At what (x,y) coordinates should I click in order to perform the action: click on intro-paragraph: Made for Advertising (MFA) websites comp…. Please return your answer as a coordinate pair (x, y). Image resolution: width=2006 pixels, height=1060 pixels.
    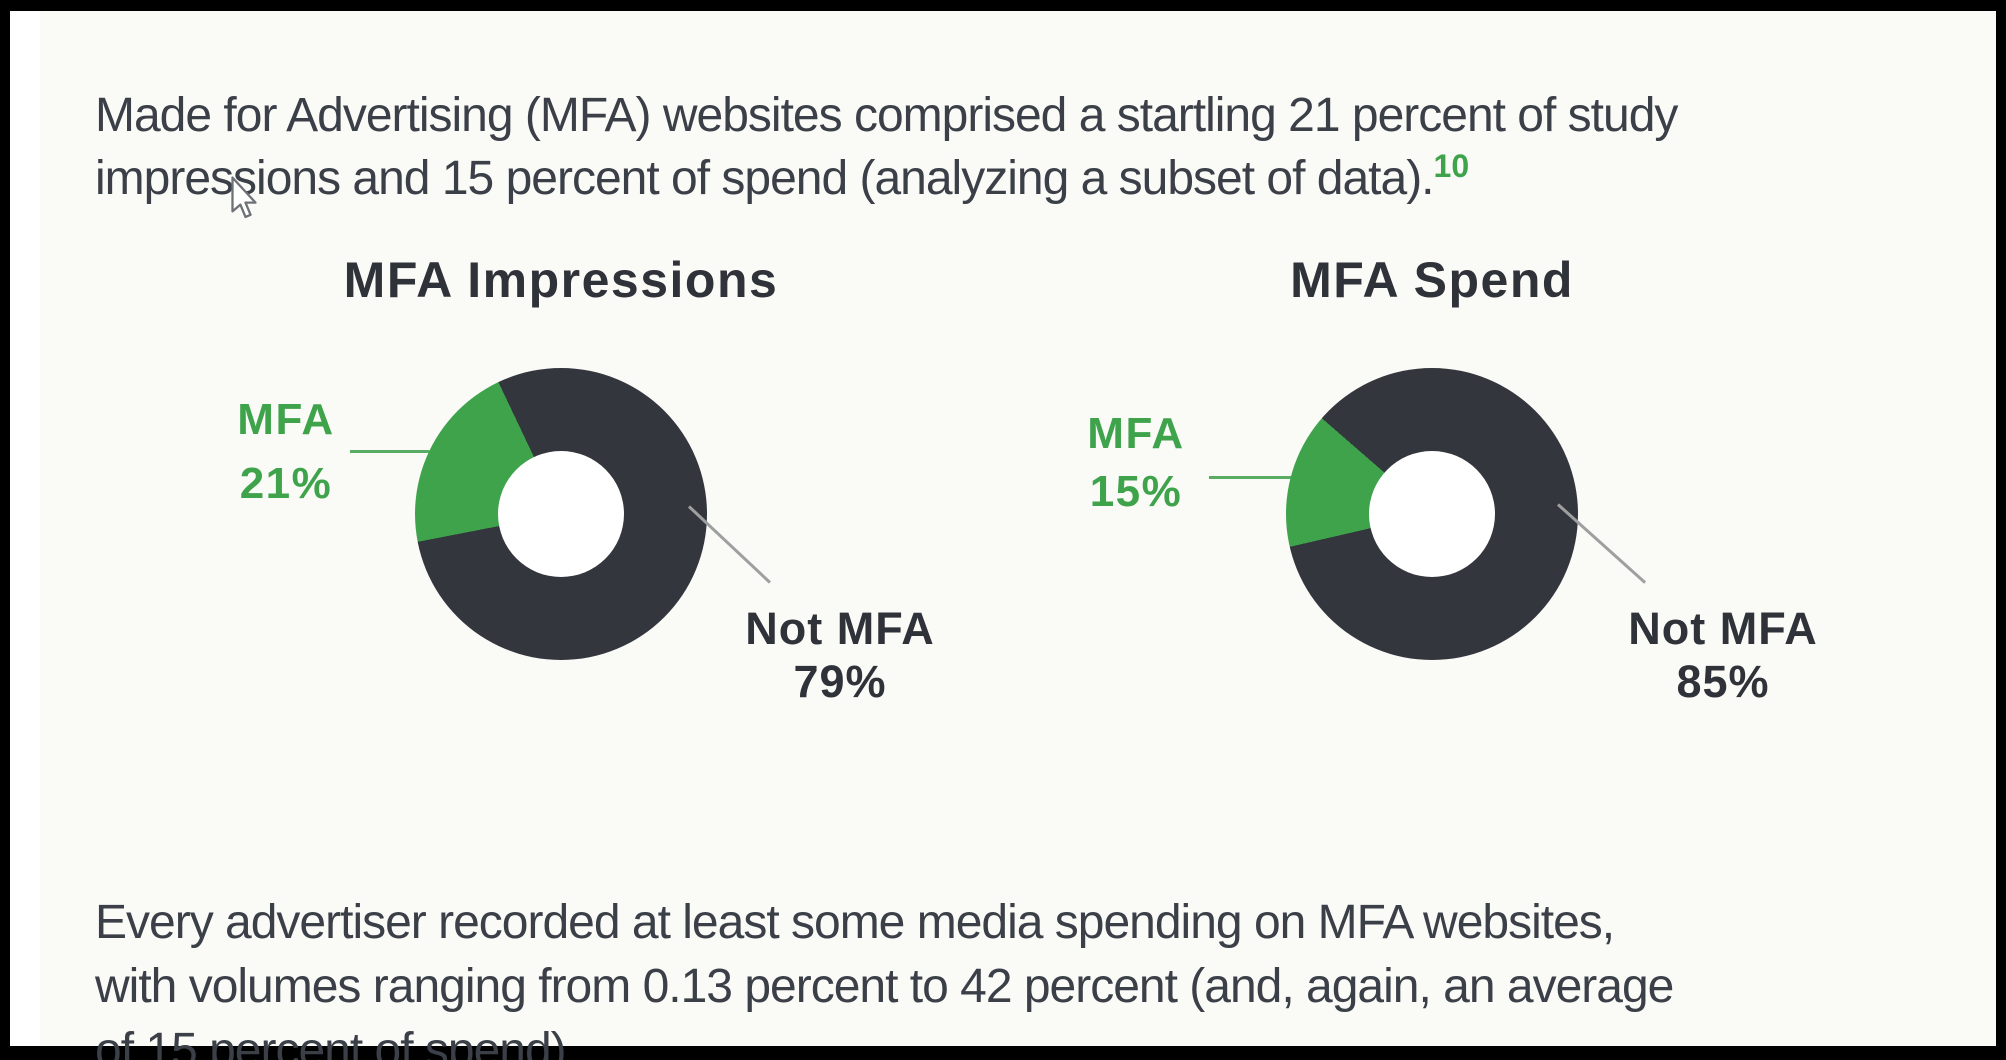
    Looking at the image, I should click on (886, 147).